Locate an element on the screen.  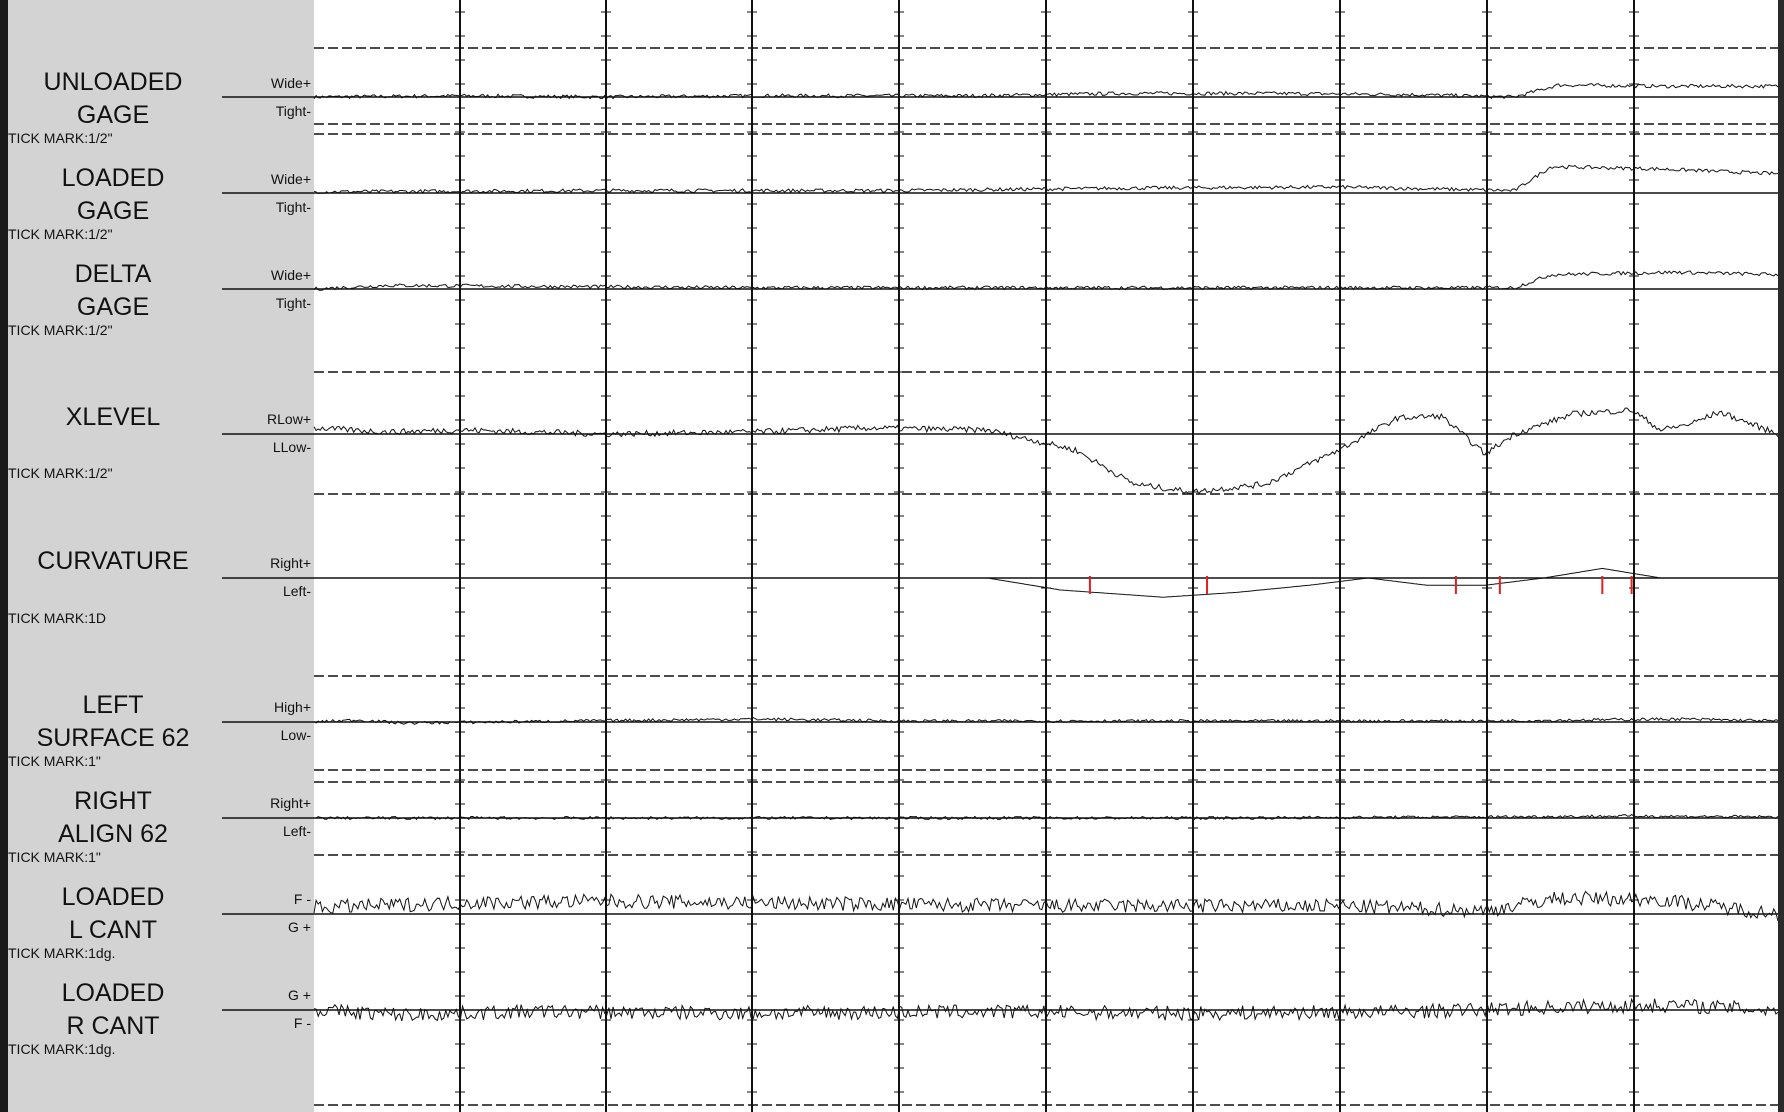
channel-title: CURVATURE is located at coordinates (113, 561).